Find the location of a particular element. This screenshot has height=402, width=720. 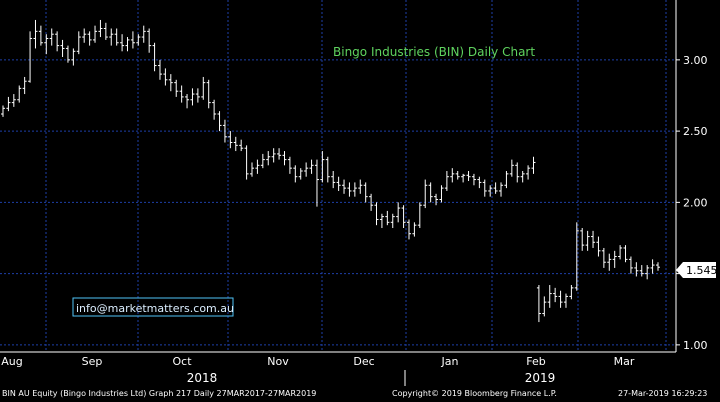

watermark-box: info@marketmatters.com.au is located at coordinates (153, 307).